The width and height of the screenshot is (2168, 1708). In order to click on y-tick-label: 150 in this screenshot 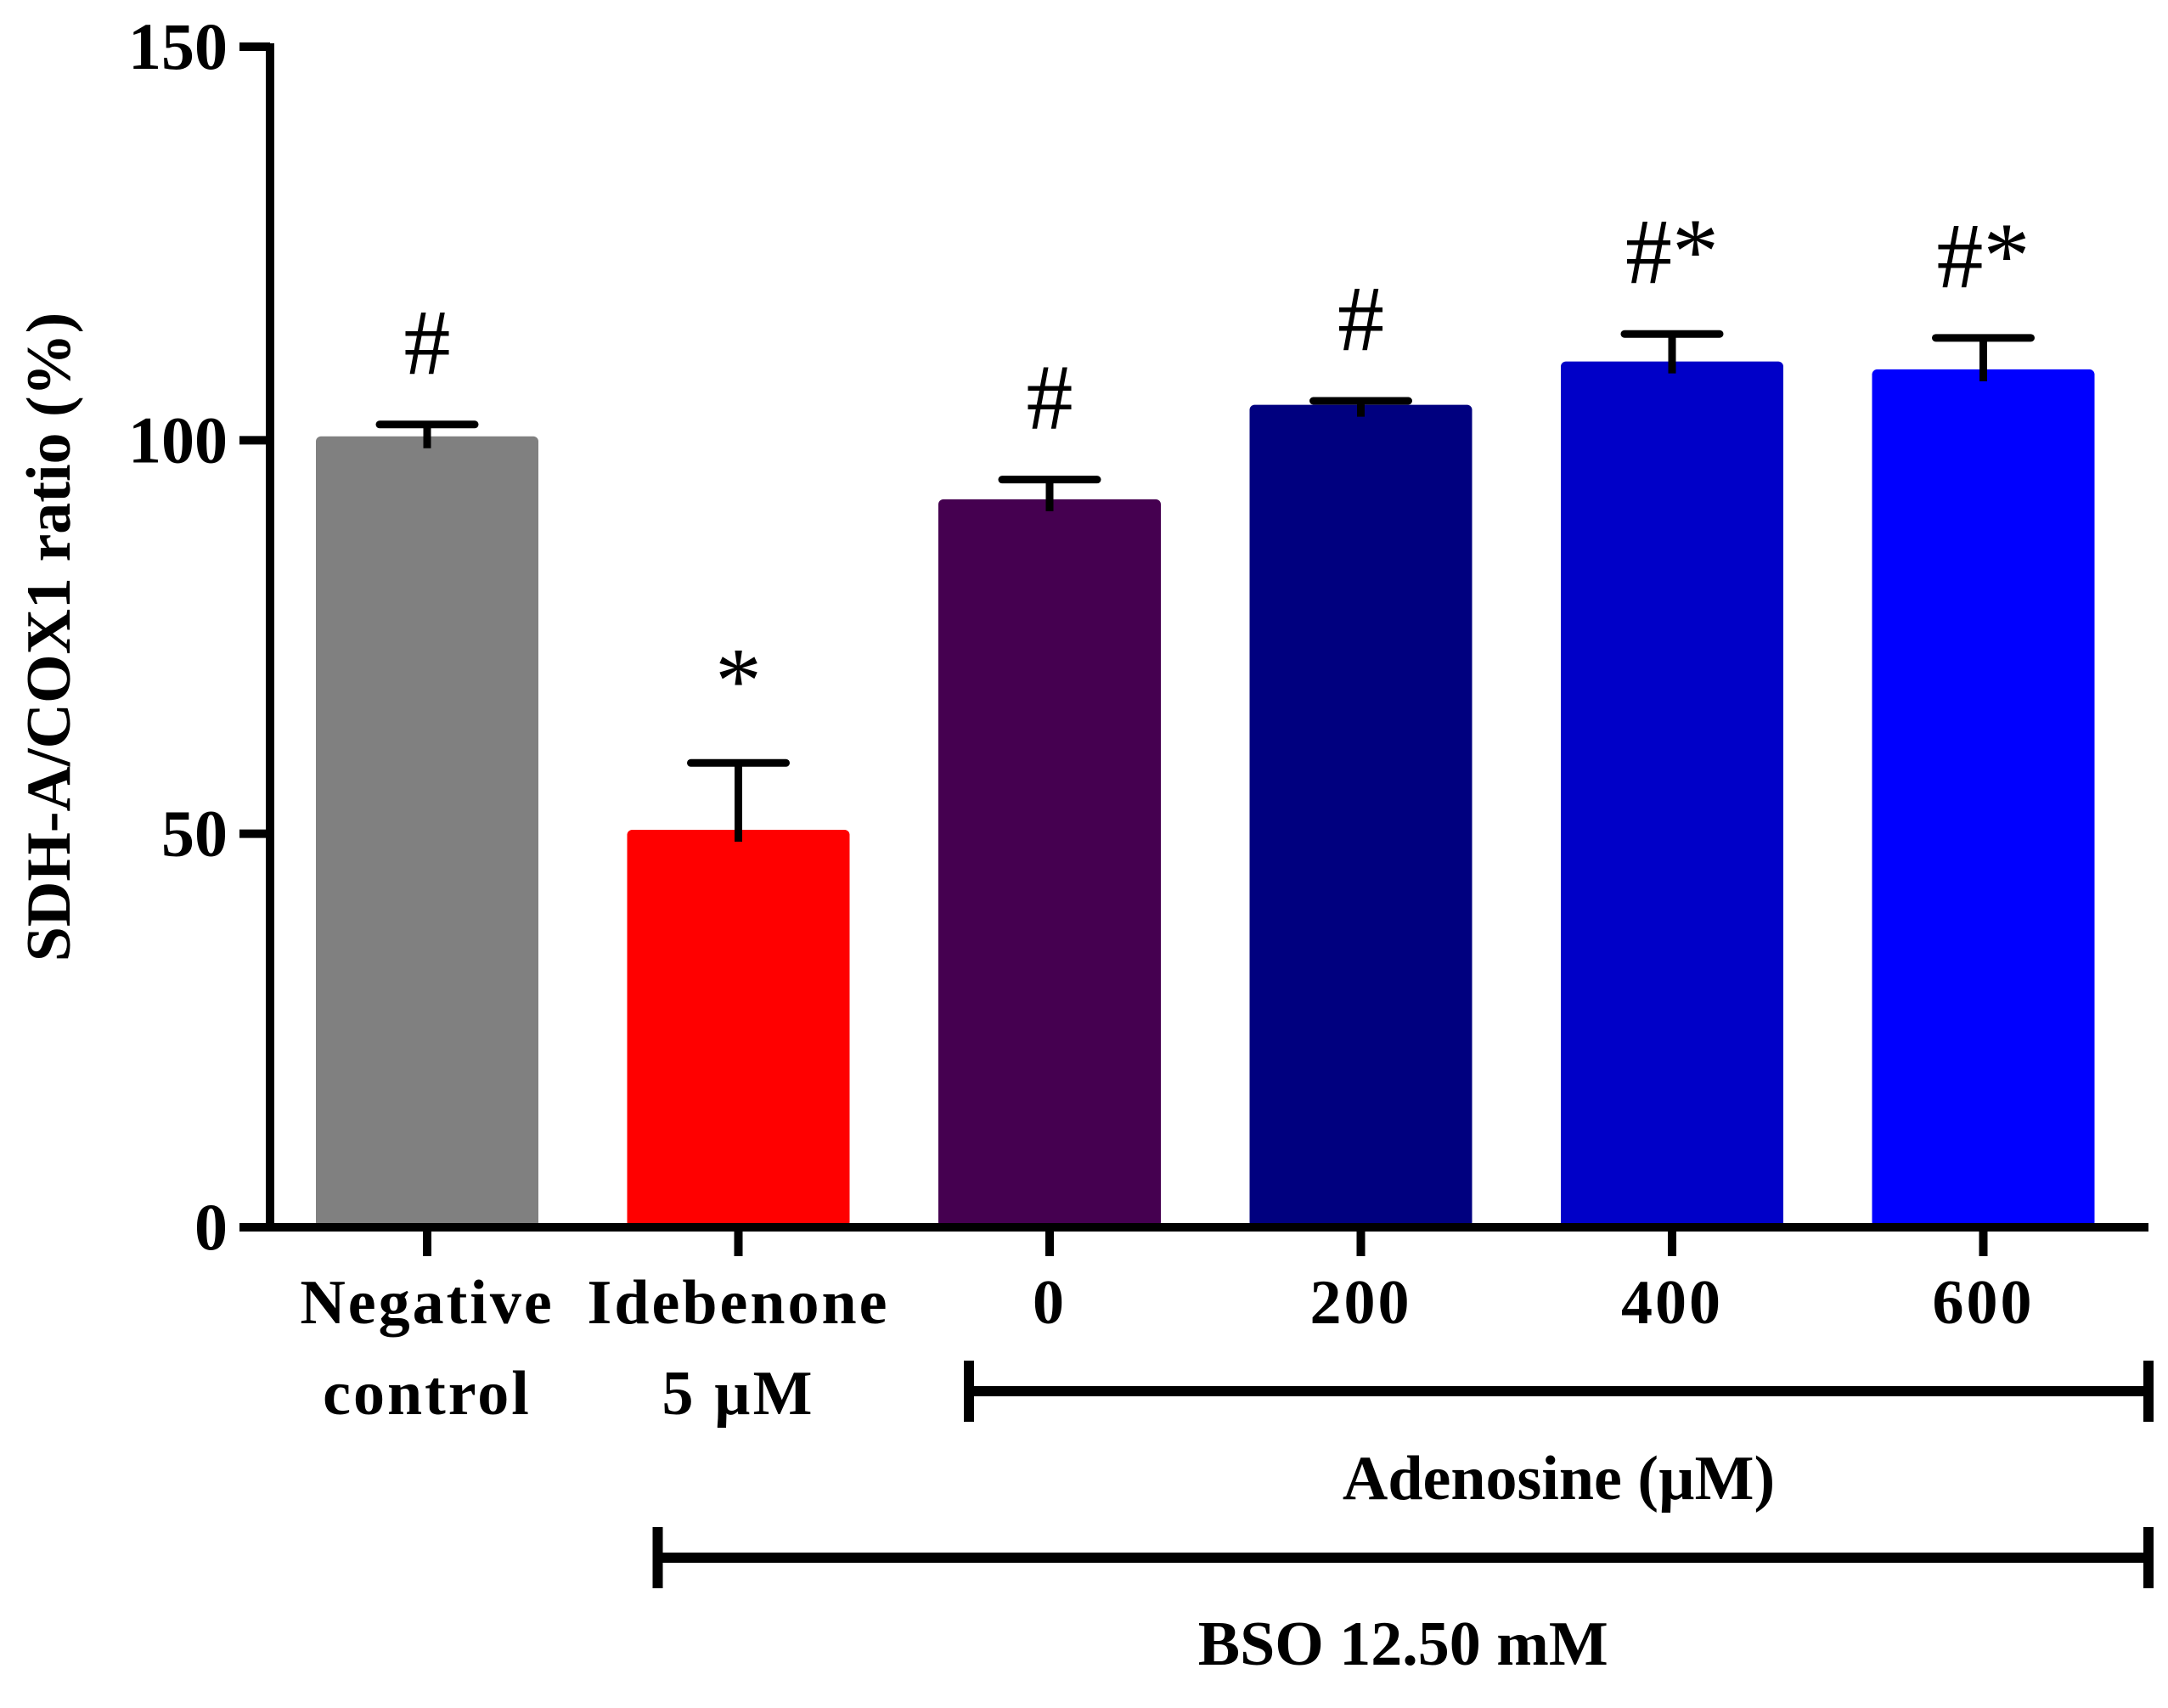, I will do `click(178, 46)`.